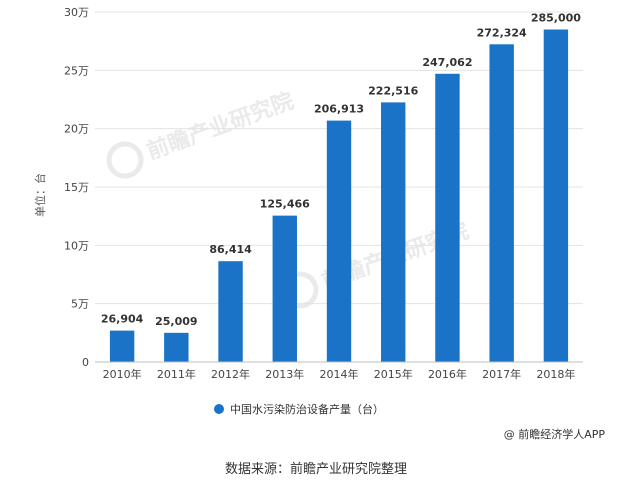  What do you see at coordinates (501, 374) in the screenshot?
I see `x-tick-label: 2017年` at bounding box center [501, 374].